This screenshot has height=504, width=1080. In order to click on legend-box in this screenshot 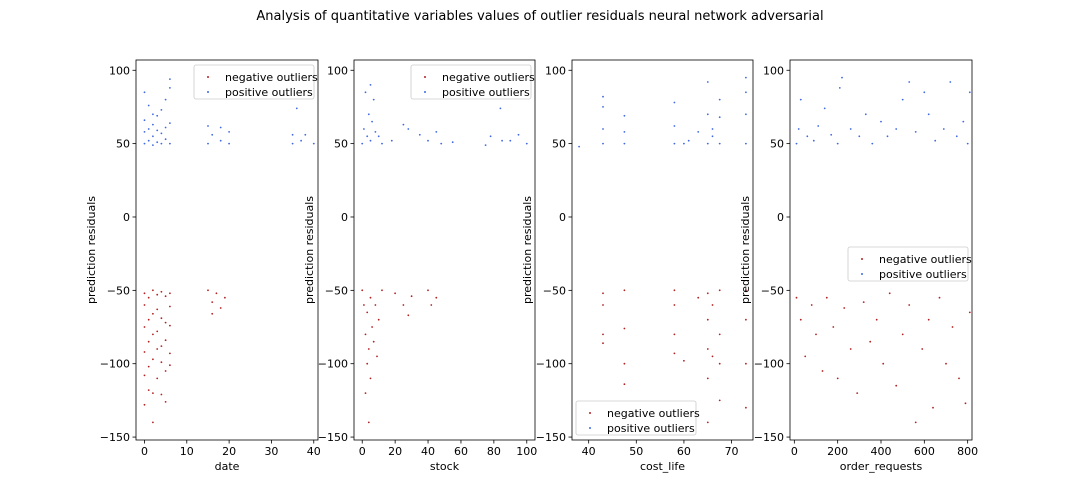, I will do `click(908, 264)`.